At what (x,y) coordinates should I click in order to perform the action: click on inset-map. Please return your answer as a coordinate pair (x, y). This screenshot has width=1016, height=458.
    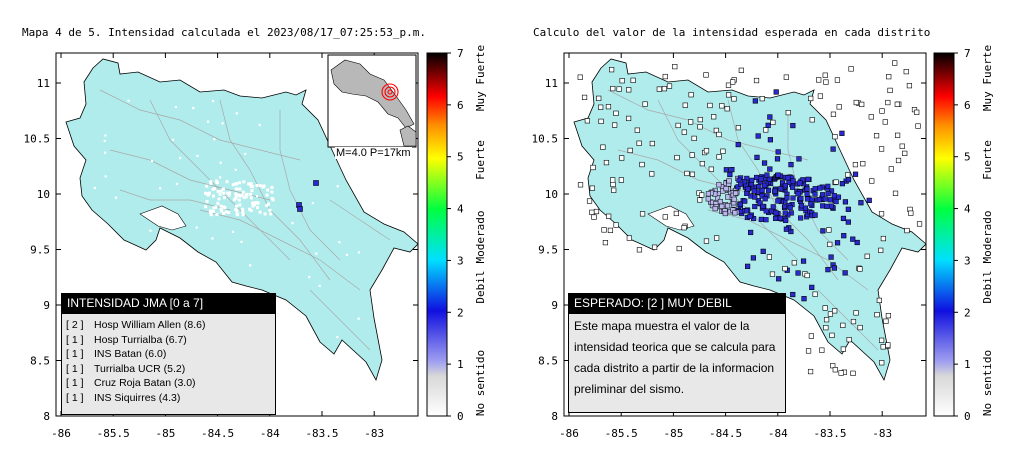
    Looking at the image, I should click on (372, 101).